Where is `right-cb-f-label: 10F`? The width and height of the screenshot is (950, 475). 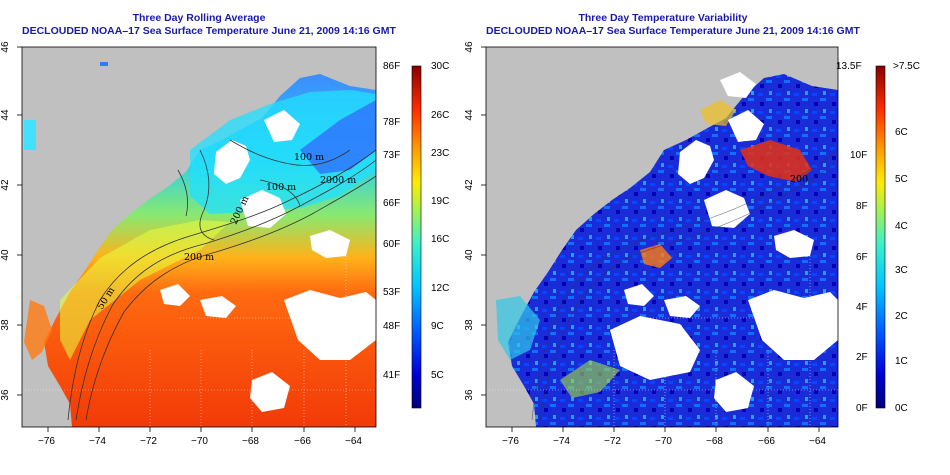
right-cb-f-label: 10F is located at coordinates (859, 155).